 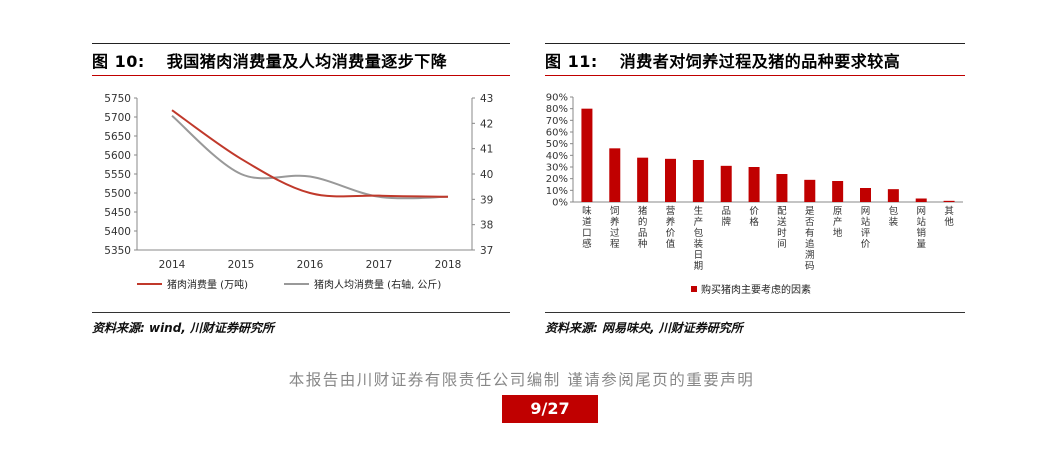 I want to click on legend-label: 购买猪肉主要考虑的因素, so click(x=756, y=289).